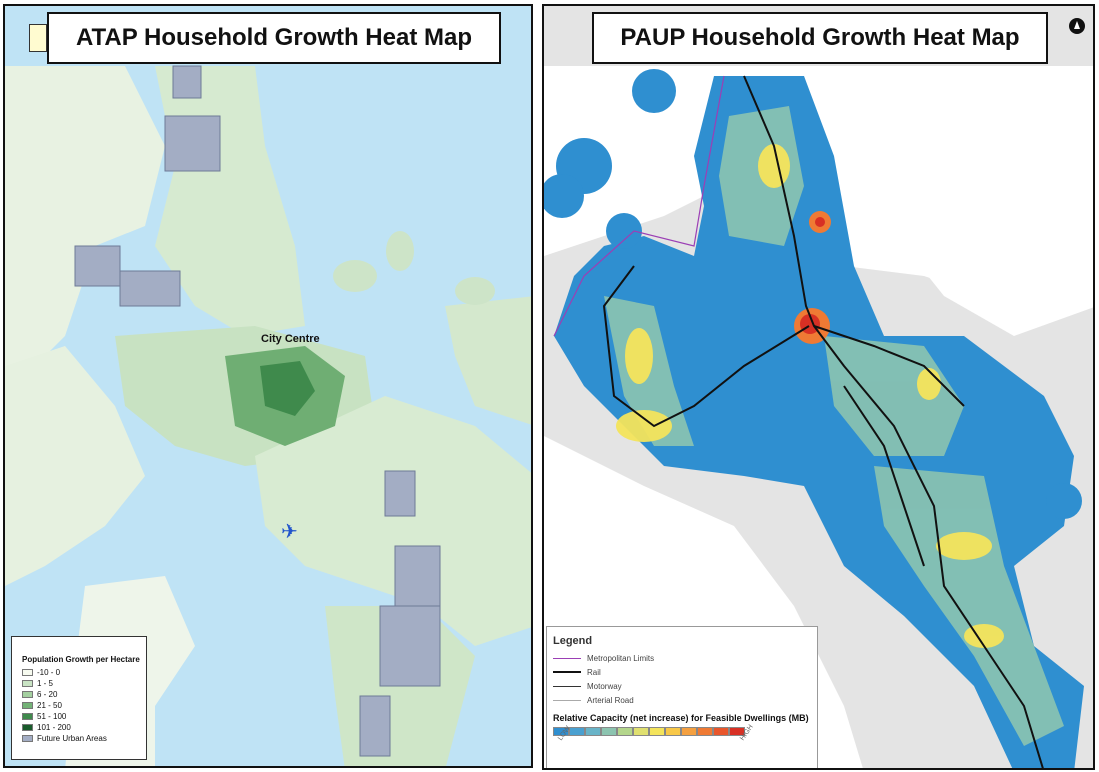 The width and height of the screenshot is (1099, 772). I want to click on legend-item: Arterial Road, so click(685, 700).